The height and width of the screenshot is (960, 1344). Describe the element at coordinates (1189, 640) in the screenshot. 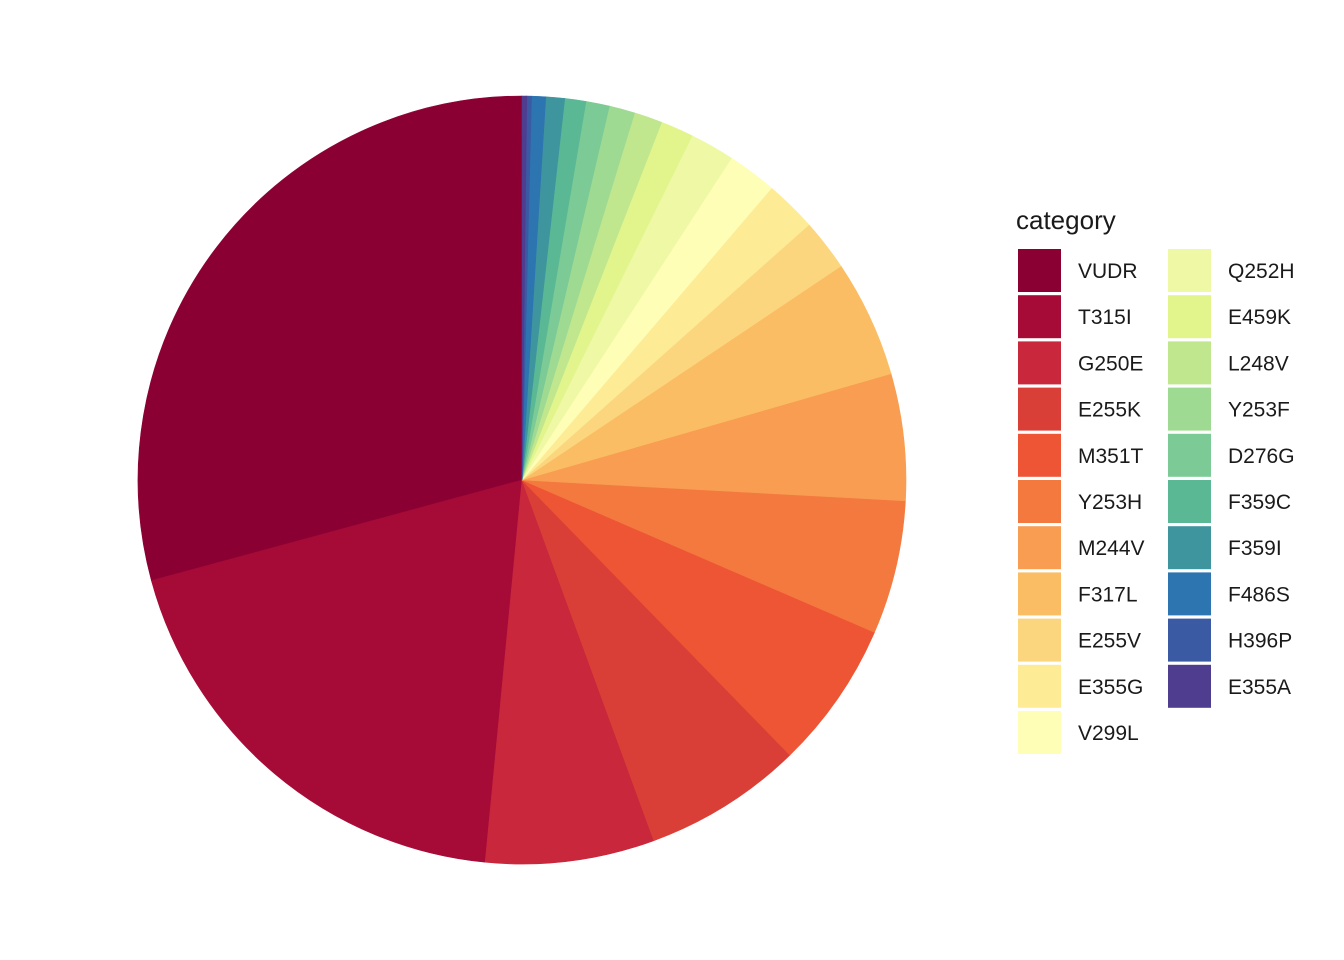

I see `legend-key-h396p` at that location.